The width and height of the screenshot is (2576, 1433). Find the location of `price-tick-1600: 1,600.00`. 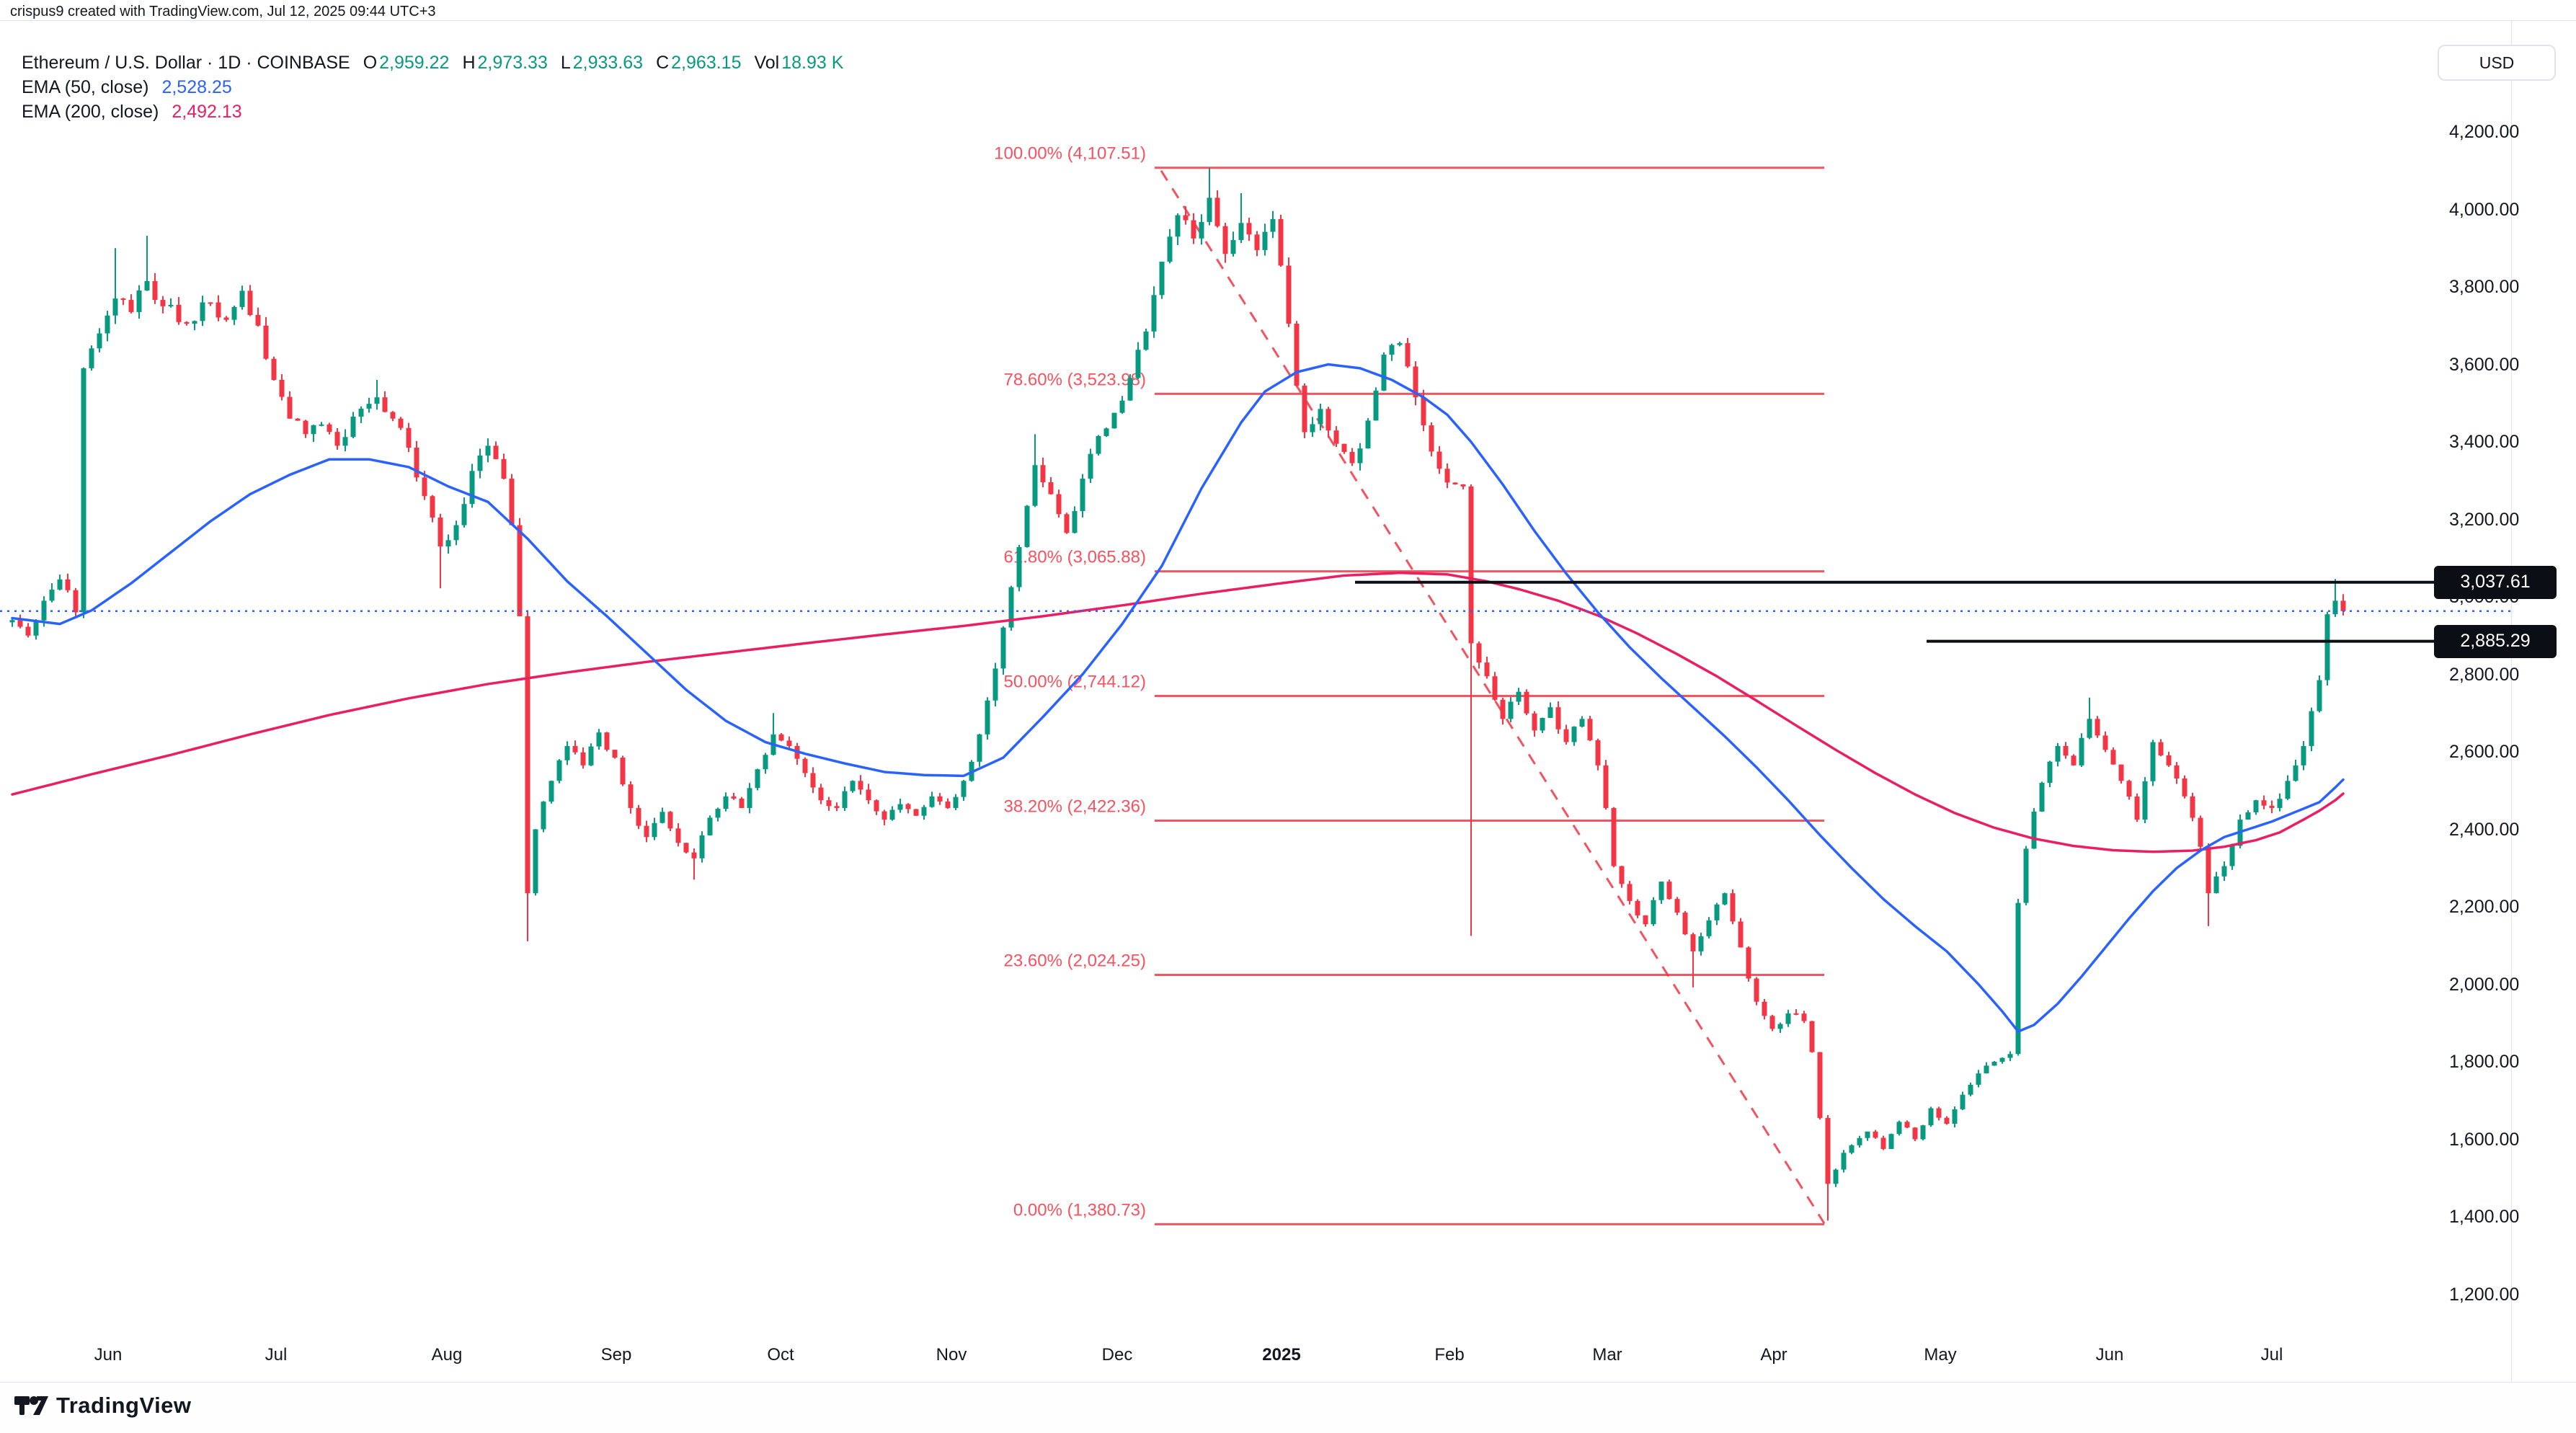

price-tick-1600: 1,600.00 is located at coordinates (2484, 1139).